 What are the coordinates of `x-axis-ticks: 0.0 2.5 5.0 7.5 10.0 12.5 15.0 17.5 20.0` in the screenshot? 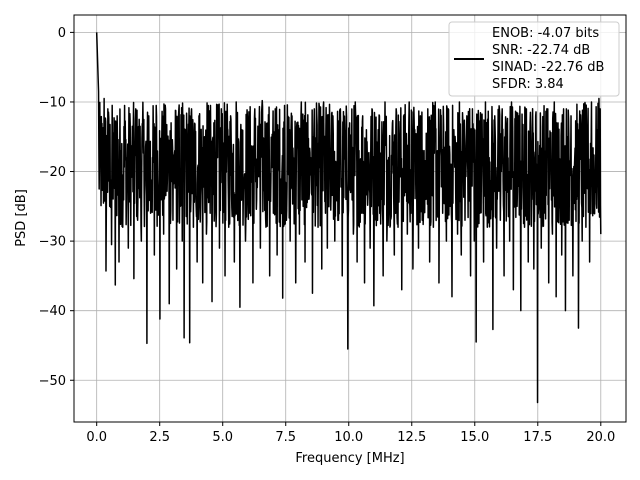 It's located at (350, 433).